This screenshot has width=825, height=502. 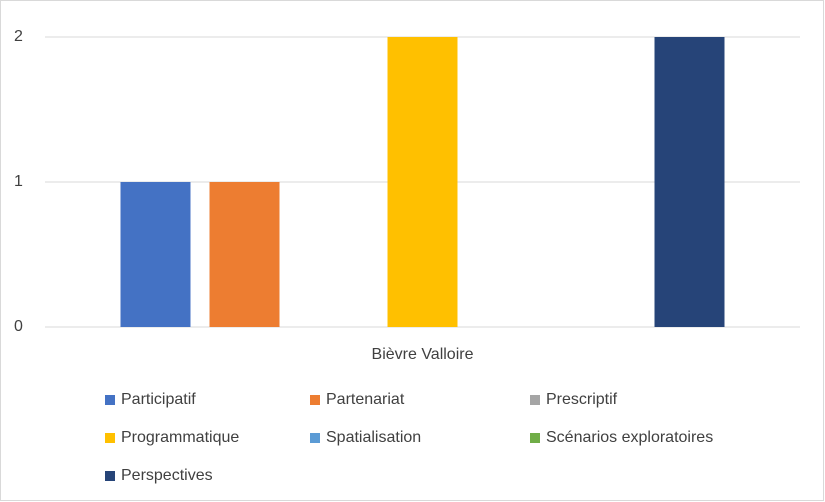 What do you see at coordinates (18, 36) in the screenshot?
I see `y-tick-label: 2` at bounding box center [18, 36].